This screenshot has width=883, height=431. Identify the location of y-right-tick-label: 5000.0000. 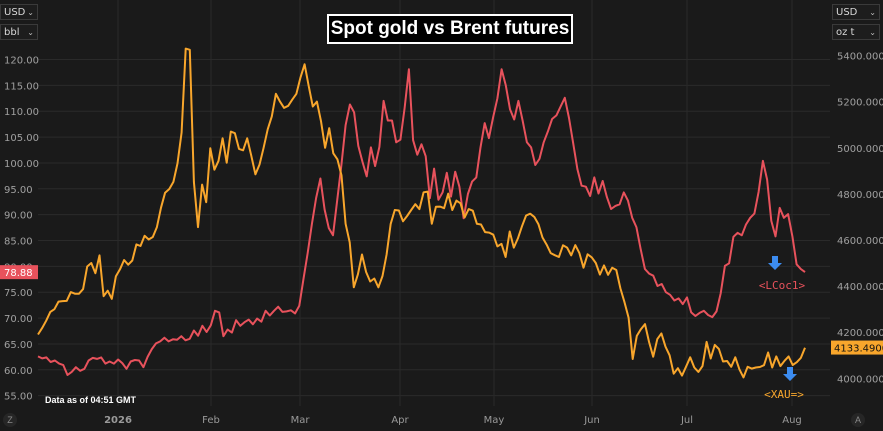
(860, 149).